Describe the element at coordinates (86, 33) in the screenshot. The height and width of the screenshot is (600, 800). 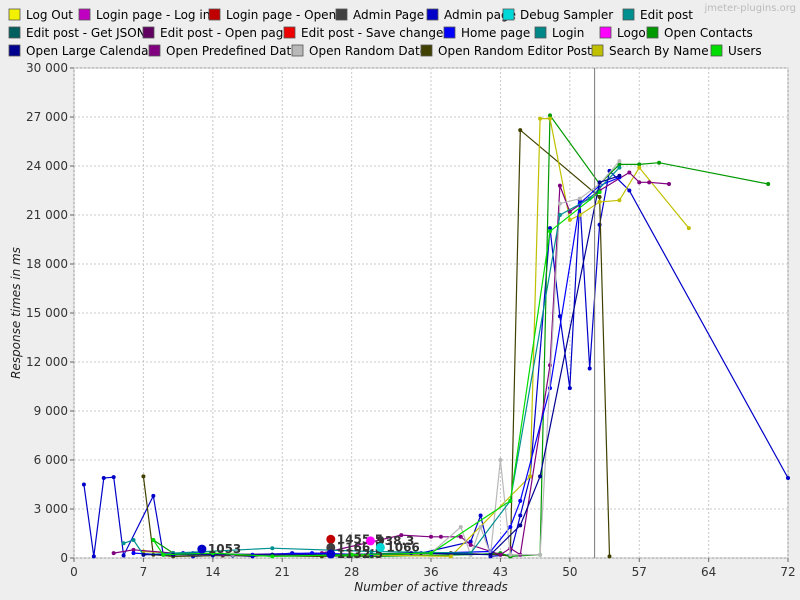
I see `legend-label: Edit post - Get JSON` at that location.